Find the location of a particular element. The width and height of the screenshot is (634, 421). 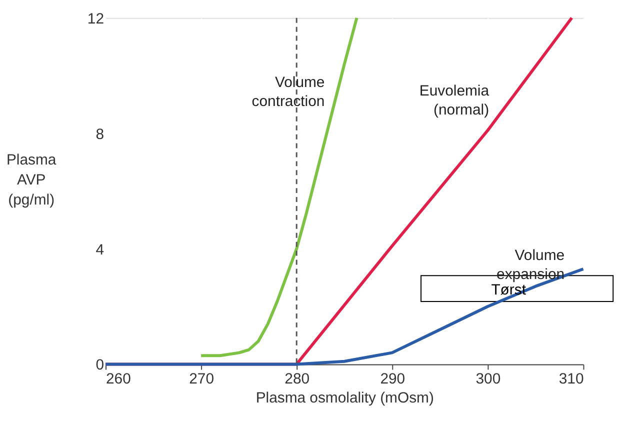

x-tick-label: 310 is located at coordinates (571, 379).